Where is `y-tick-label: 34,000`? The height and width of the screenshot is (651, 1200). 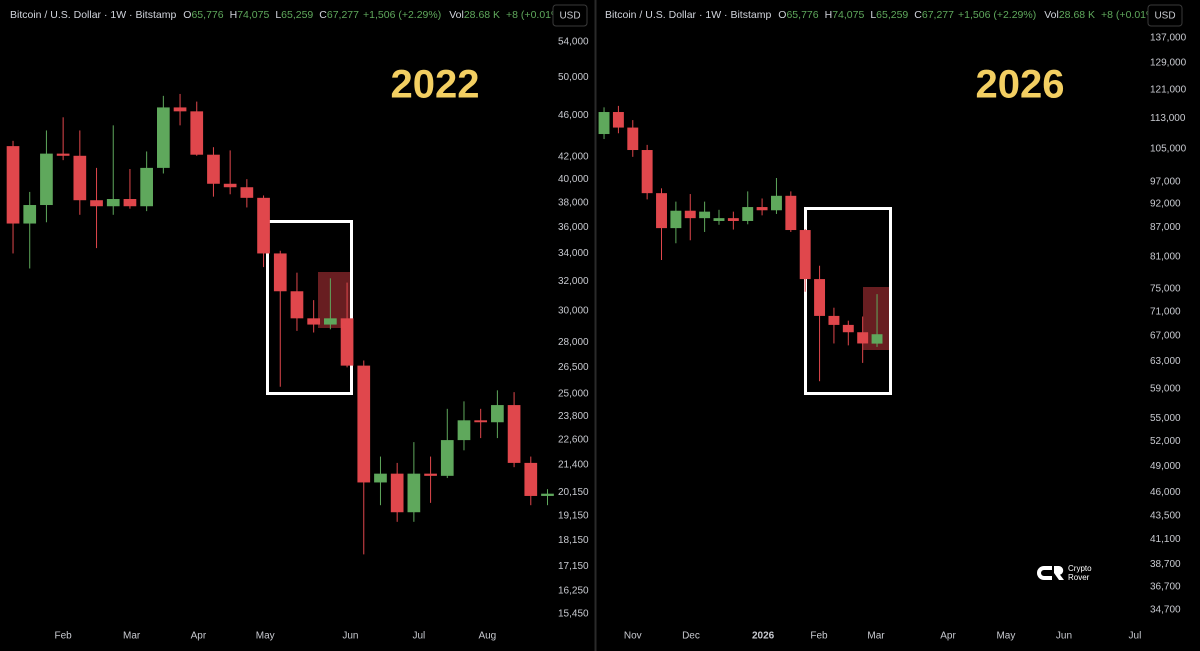
y-tick-label: 34,000 is located at coordinates (573, 253).